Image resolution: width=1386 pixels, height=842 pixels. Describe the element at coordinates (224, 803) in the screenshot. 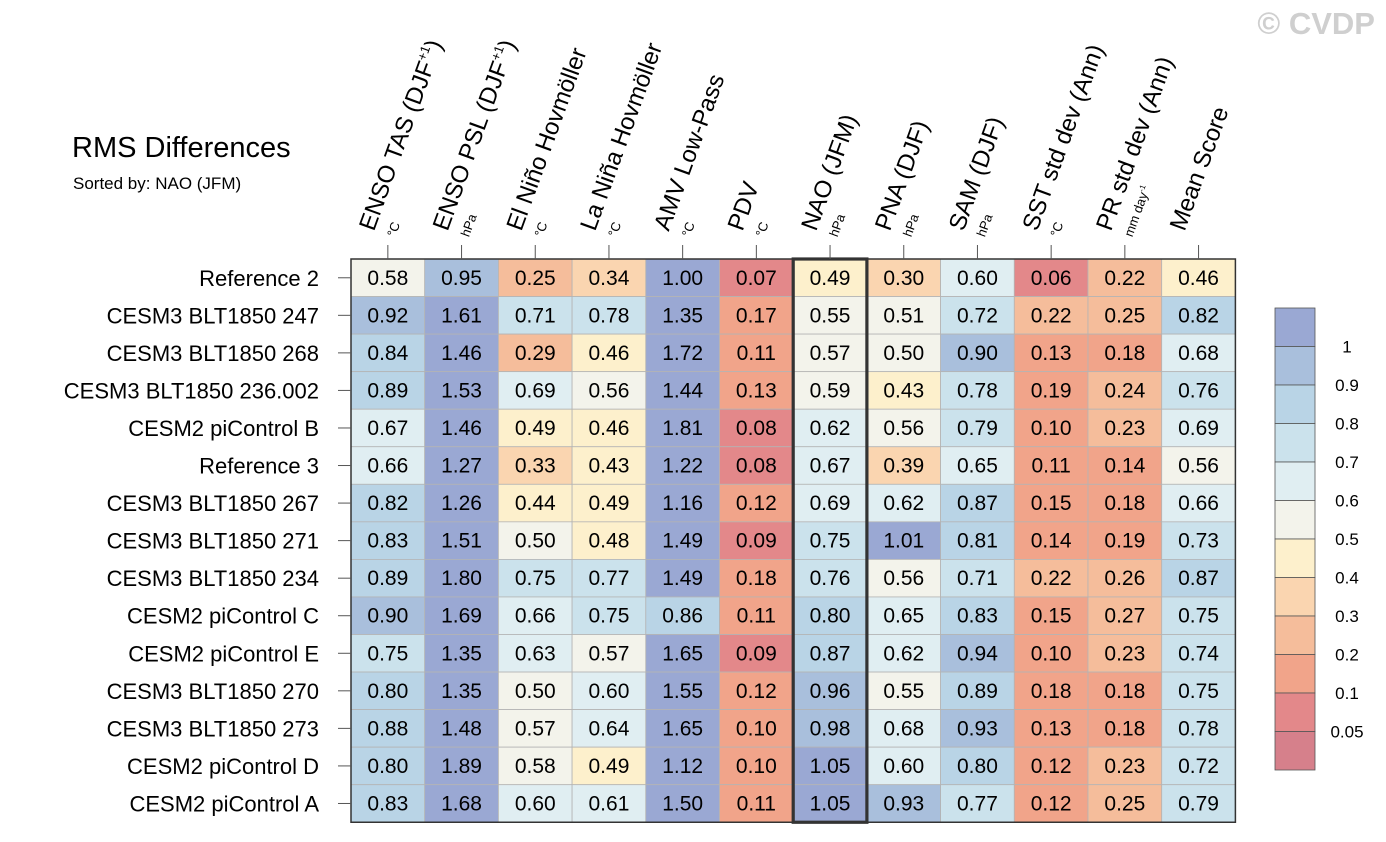

I see `row-label: CESM2 piControl A` at that location.